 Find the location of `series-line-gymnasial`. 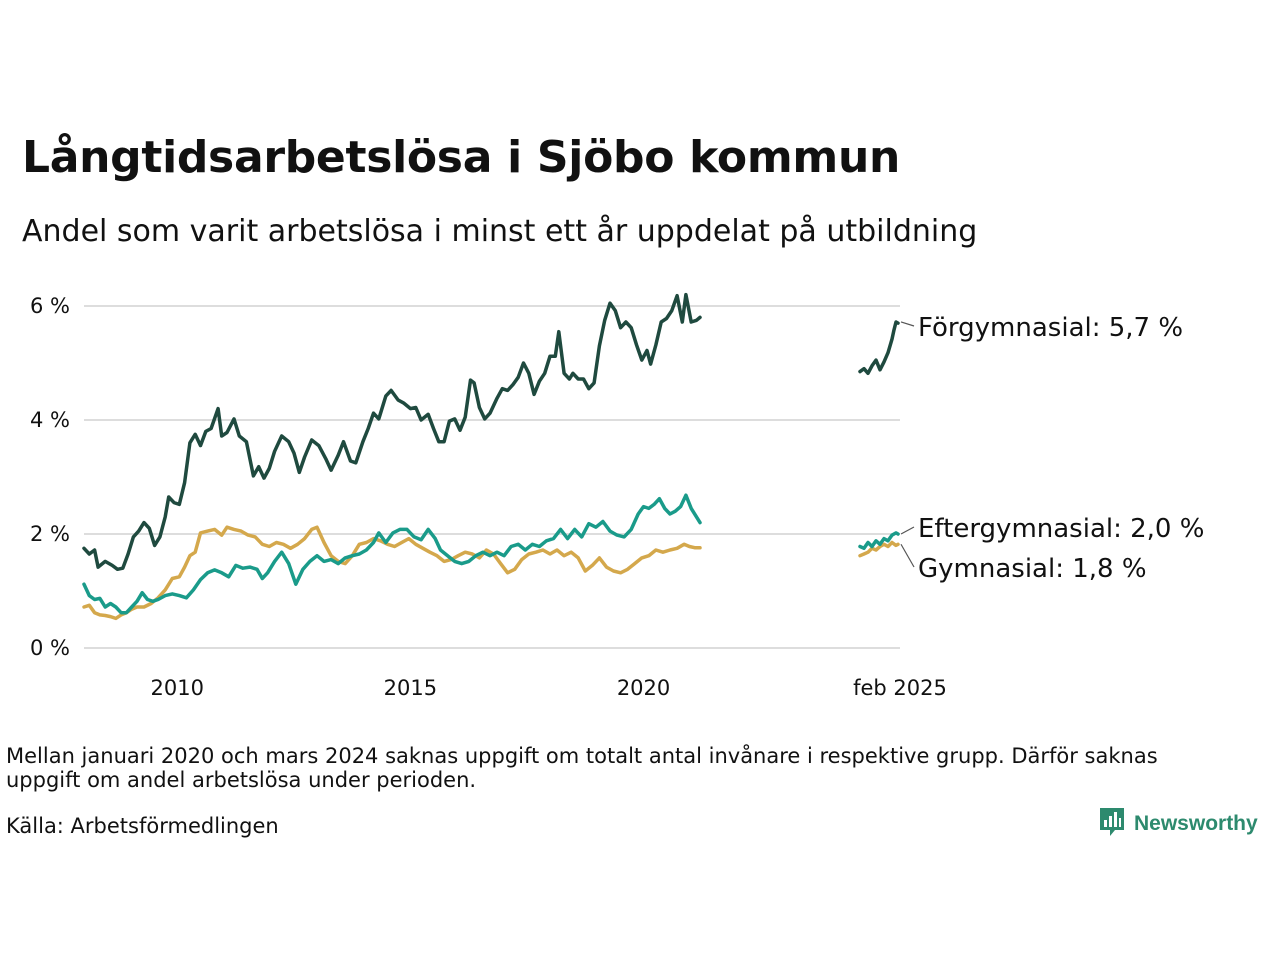

series-line-gymnasial is located at coordinates (392, 573).